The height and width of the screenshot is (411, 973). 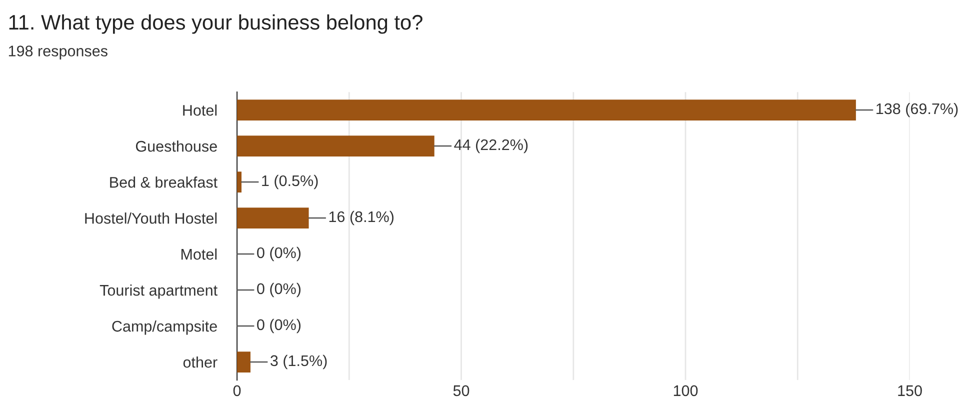 I want to click on y-tick-label: other, so click(x=200, y=362).